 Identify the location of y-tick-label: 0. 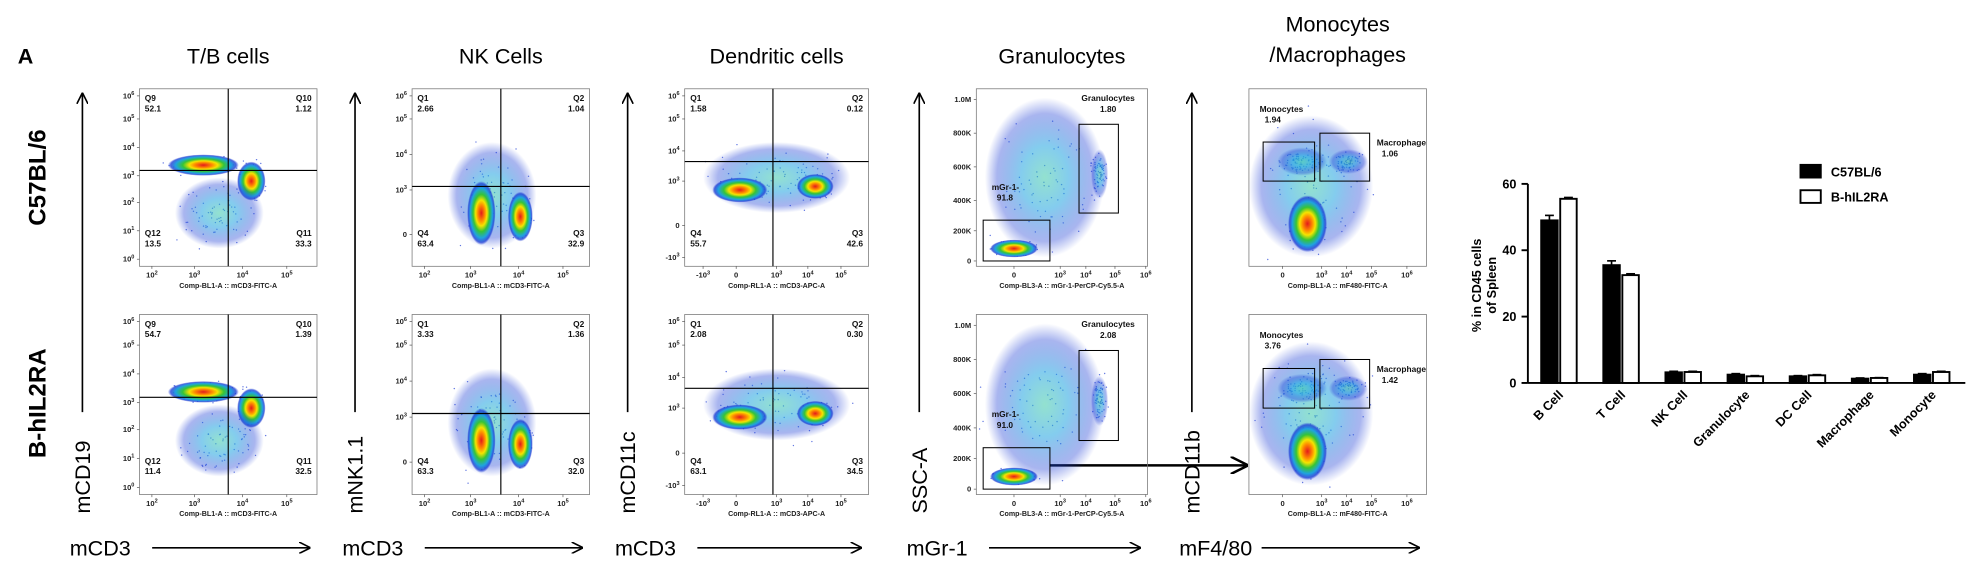
(1512, 383).